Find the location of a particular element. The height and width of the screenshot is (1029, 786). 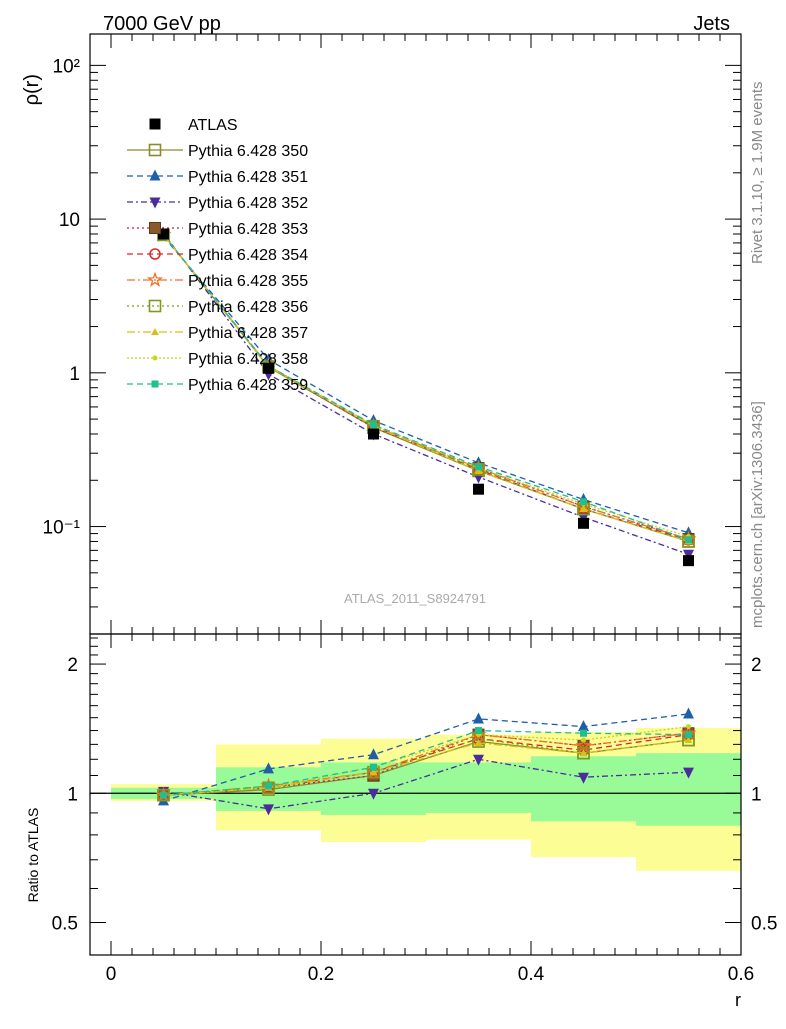

ratio-series-pythia-6-428-358-line is located at coordinates (426, 760).